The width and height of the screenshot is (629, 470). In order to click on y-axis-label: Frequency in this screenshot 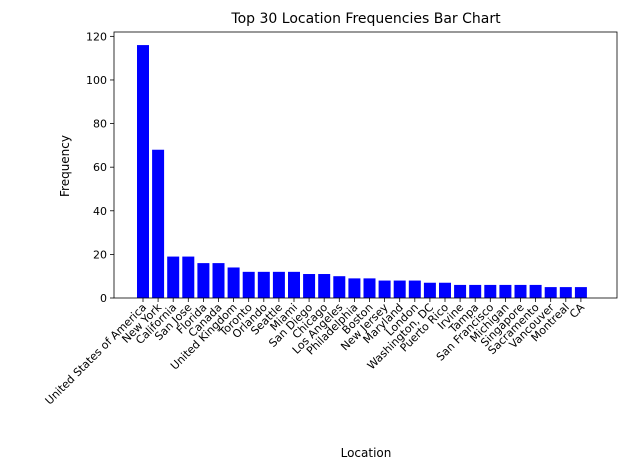, I will do `click(65, 166)`.